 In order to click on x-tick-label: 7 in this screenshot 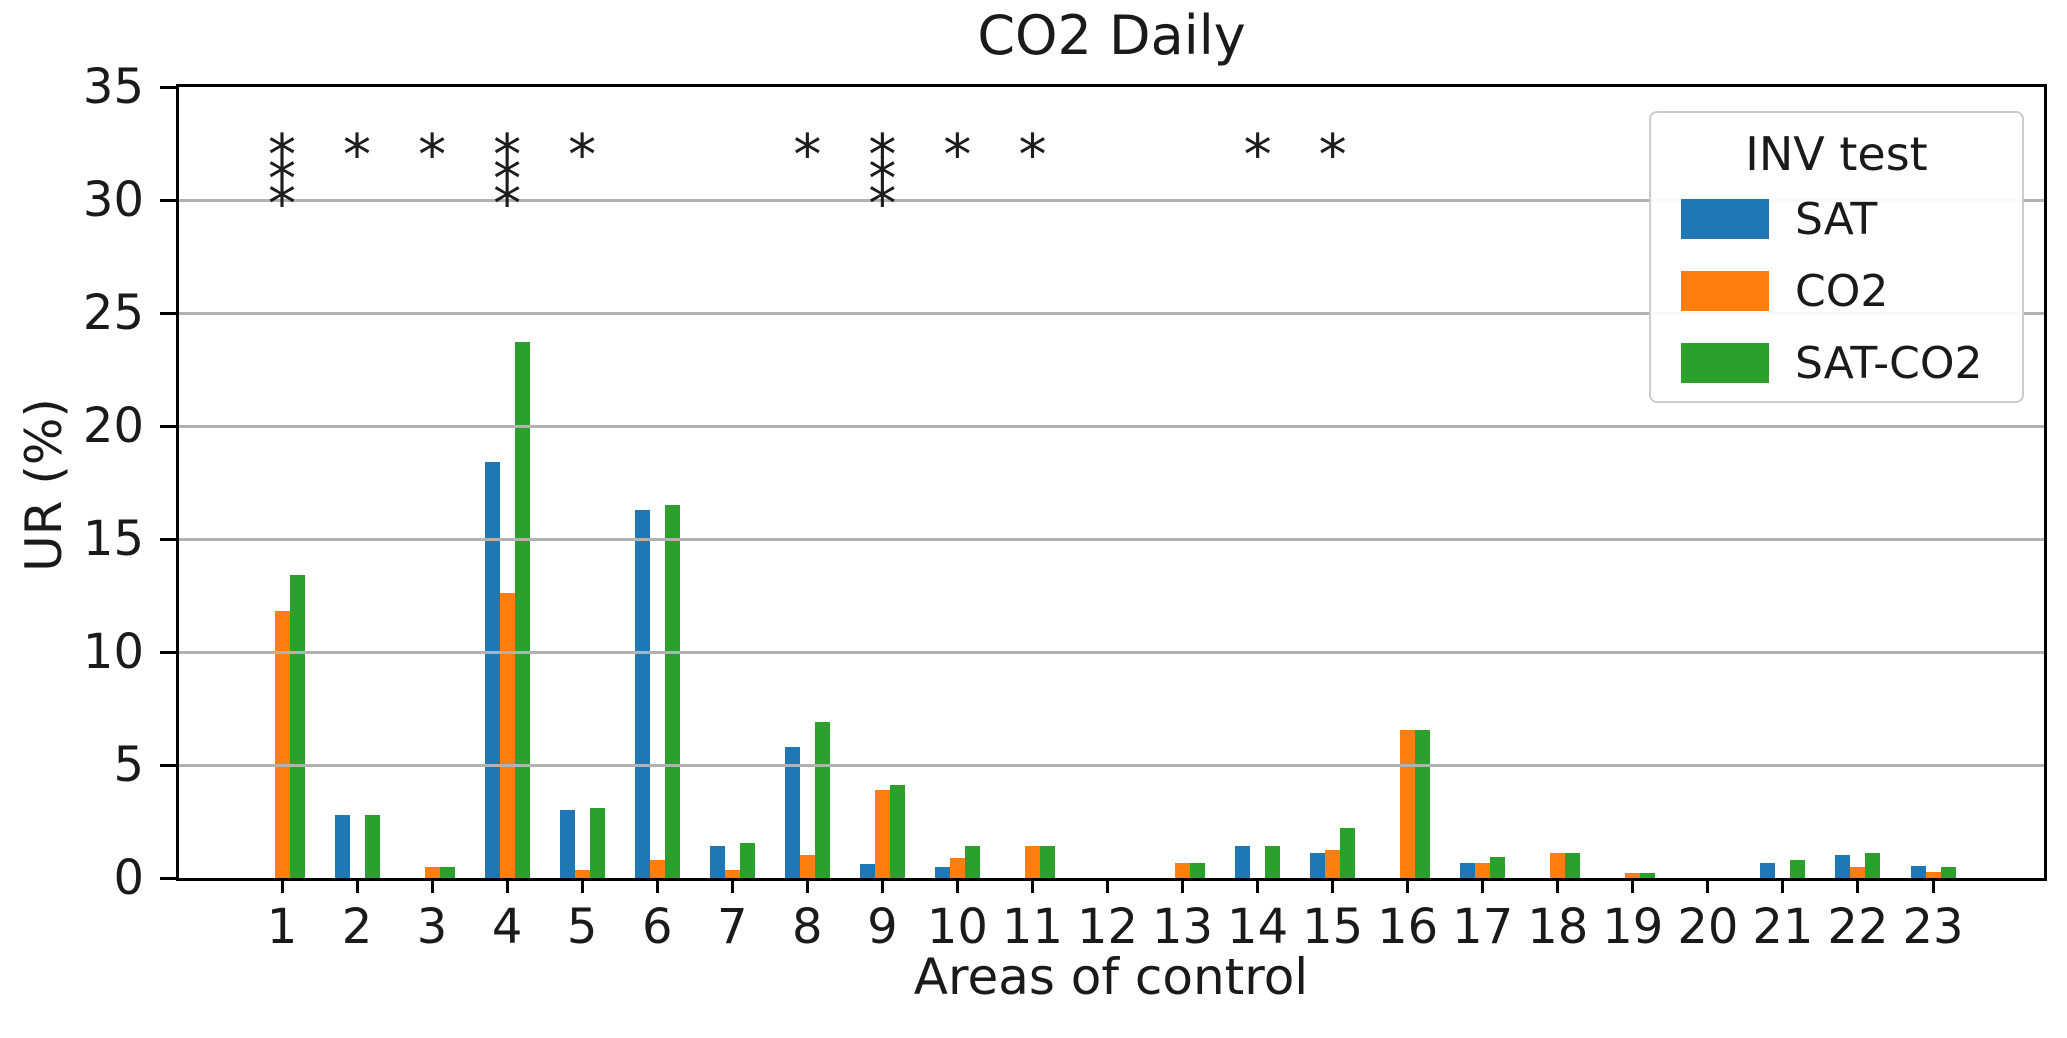, I will do `click(732, 927)`.